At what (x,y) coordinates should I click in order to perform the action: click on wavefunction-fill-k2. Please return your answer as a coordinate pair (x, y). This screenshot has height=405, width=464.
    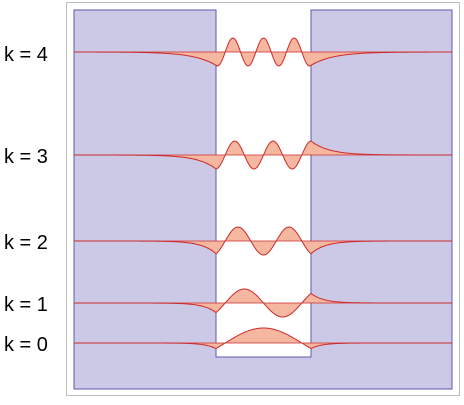
    Looking at the image, I should click on (263, 241).